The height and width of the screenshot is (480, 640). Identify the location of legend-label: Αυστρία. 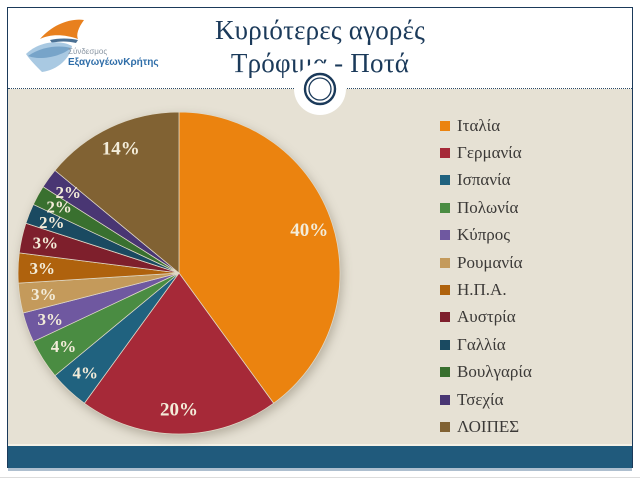
(486, 317).